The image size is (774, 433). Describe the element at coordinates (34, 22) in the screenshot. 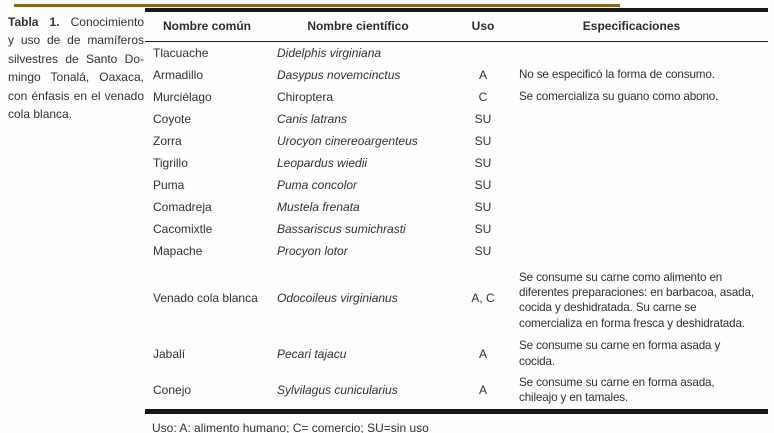

I see `caption-label: Tabla 1.` at that location.